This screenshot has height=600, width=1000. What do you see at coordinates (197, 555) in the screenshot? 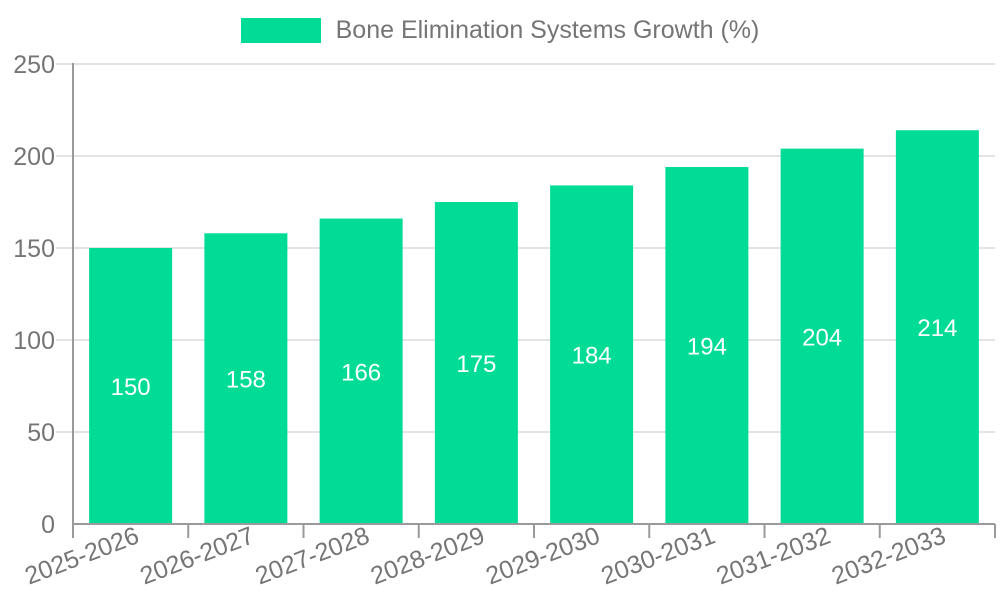
I see `x-tick-label: 2026-2027` at bounding box center [197, 555].